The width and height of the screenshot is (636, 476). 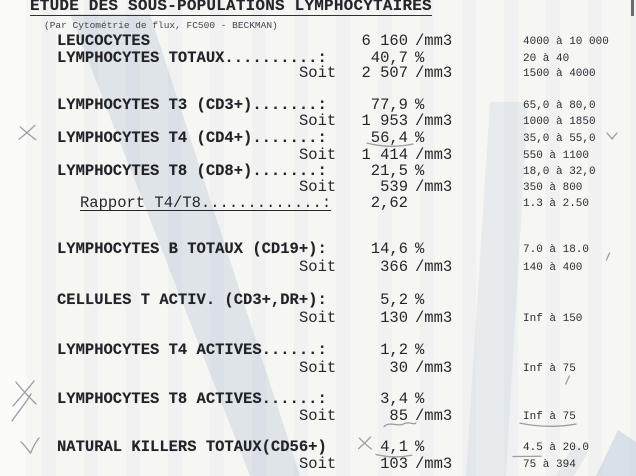 What do you see at coordinates (556, 250) in the screenshot?
I see `reference-range: 7.0 à 18.0` at bounding box center [556, 250].